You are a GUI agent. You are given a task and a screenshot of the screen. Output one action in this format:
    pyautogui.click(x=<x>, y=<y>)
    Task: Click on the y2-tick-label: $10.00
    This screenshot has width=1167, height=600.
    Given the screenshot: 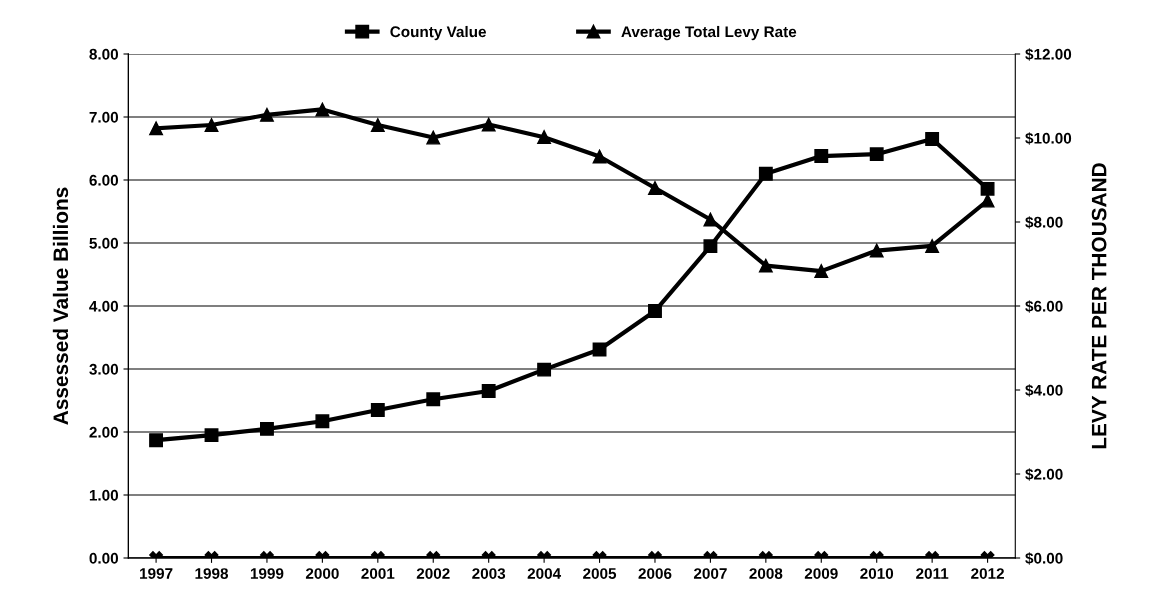 What is the action you would take?
    pyautogui.click(x=1048, y=138)
    